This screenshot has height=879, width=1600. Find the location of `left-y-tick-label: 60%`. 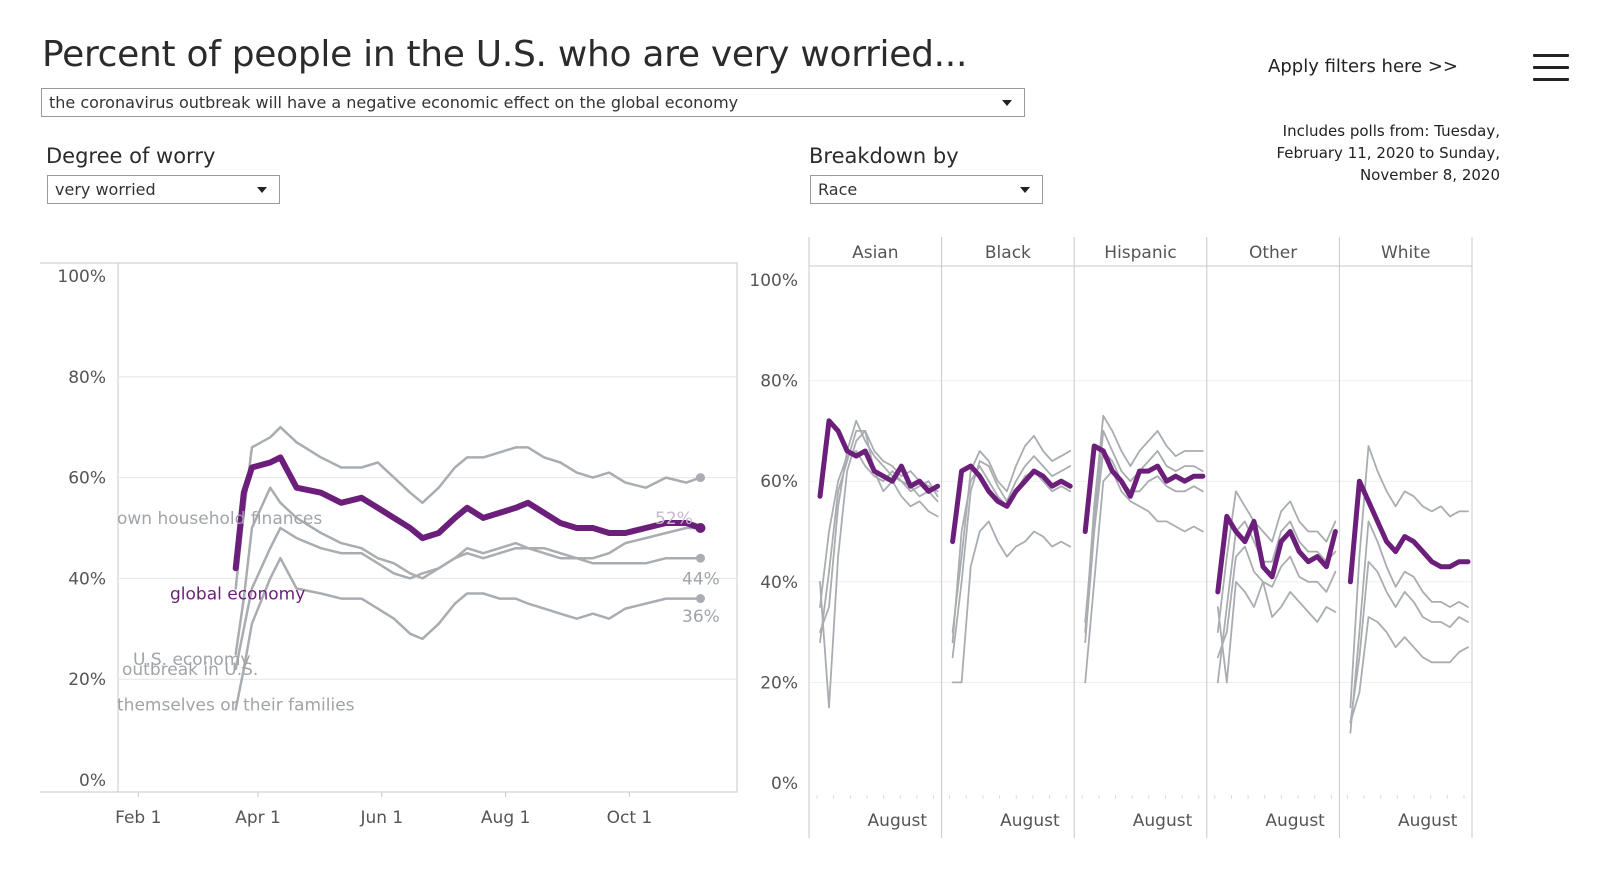

left-y-tick-label: 60% is located at coordinates (87, 479).